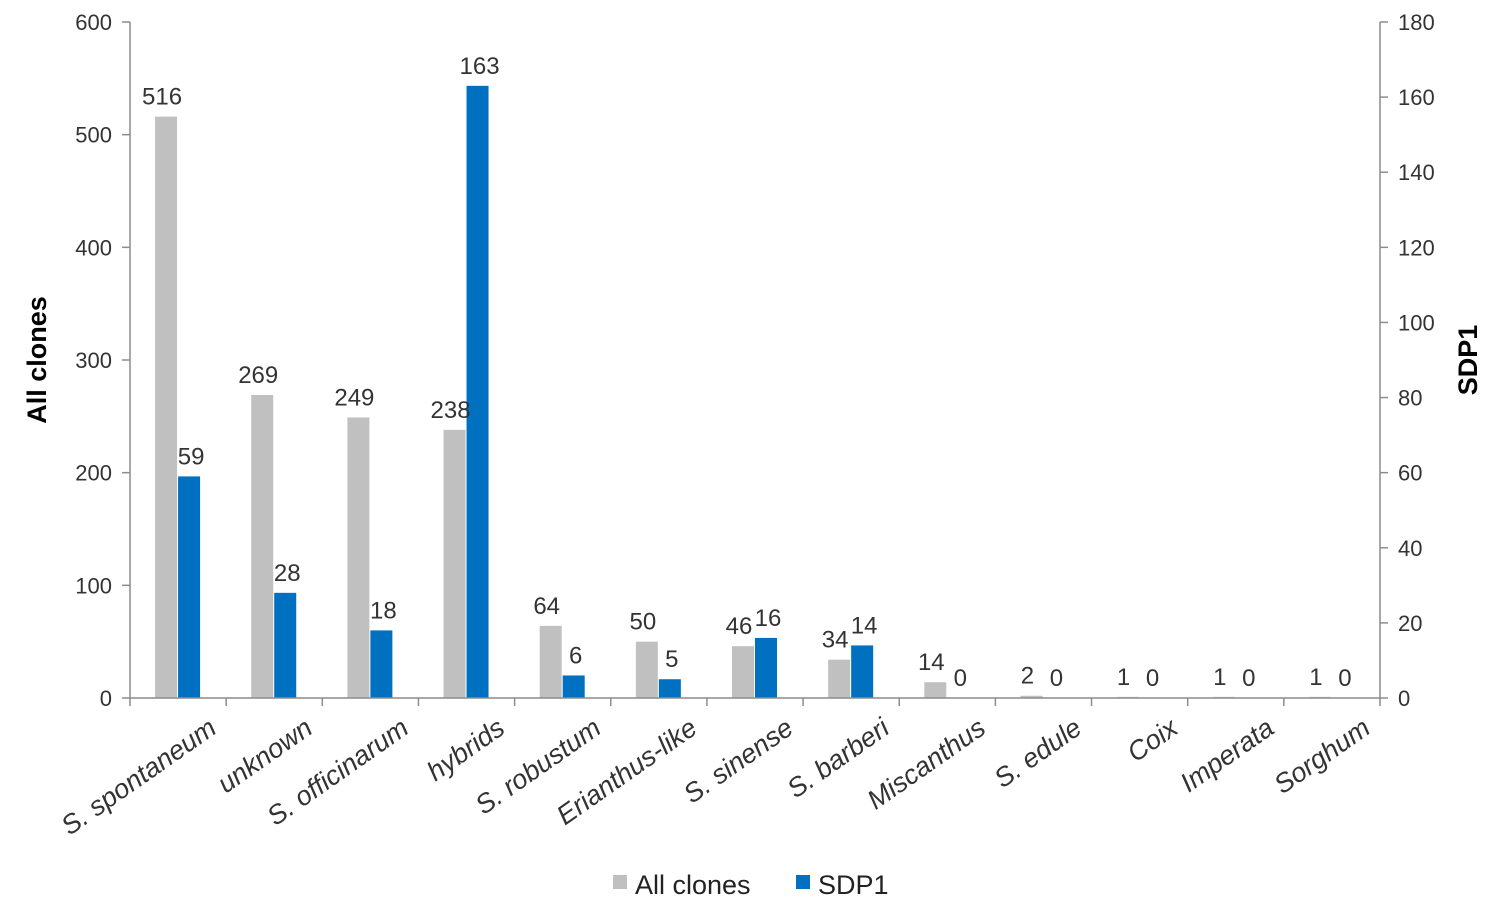 The width and height of the screenshot is (1499, 907). What do you see at coordinates (642, 622) in the screenshot?
I see `data-label-all-clones: 50` at bounding box center [642, 622].